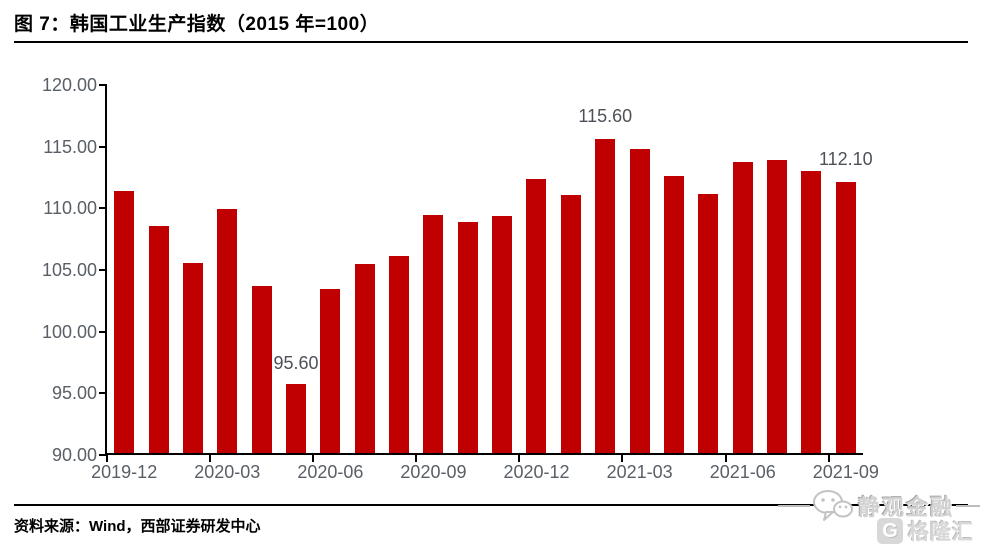  What do you see at coordinates (74, 393) in the screenshot?
I see `y-axis-label: 95.00` at bounding box center [74, 393].